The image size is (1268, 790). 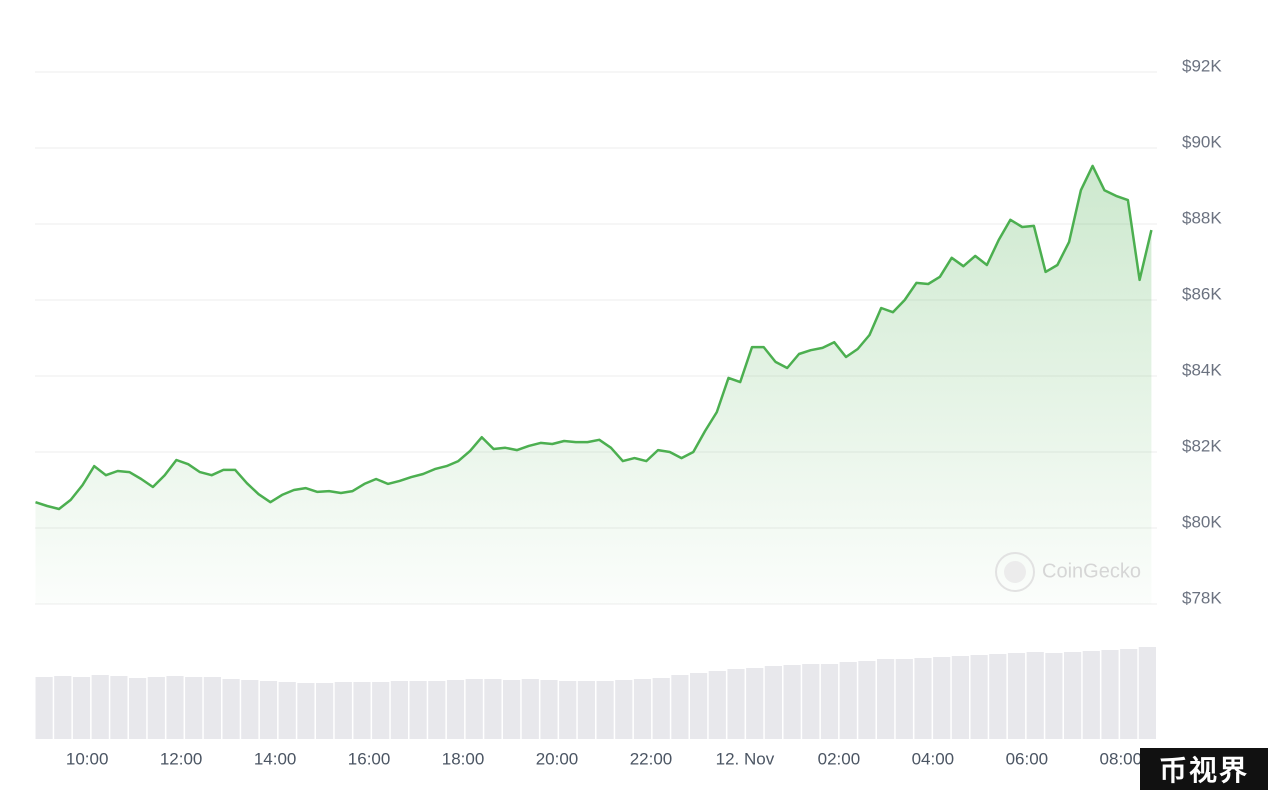 I want to click on x-tick-label: 16:00, so click(x=369, y=758).